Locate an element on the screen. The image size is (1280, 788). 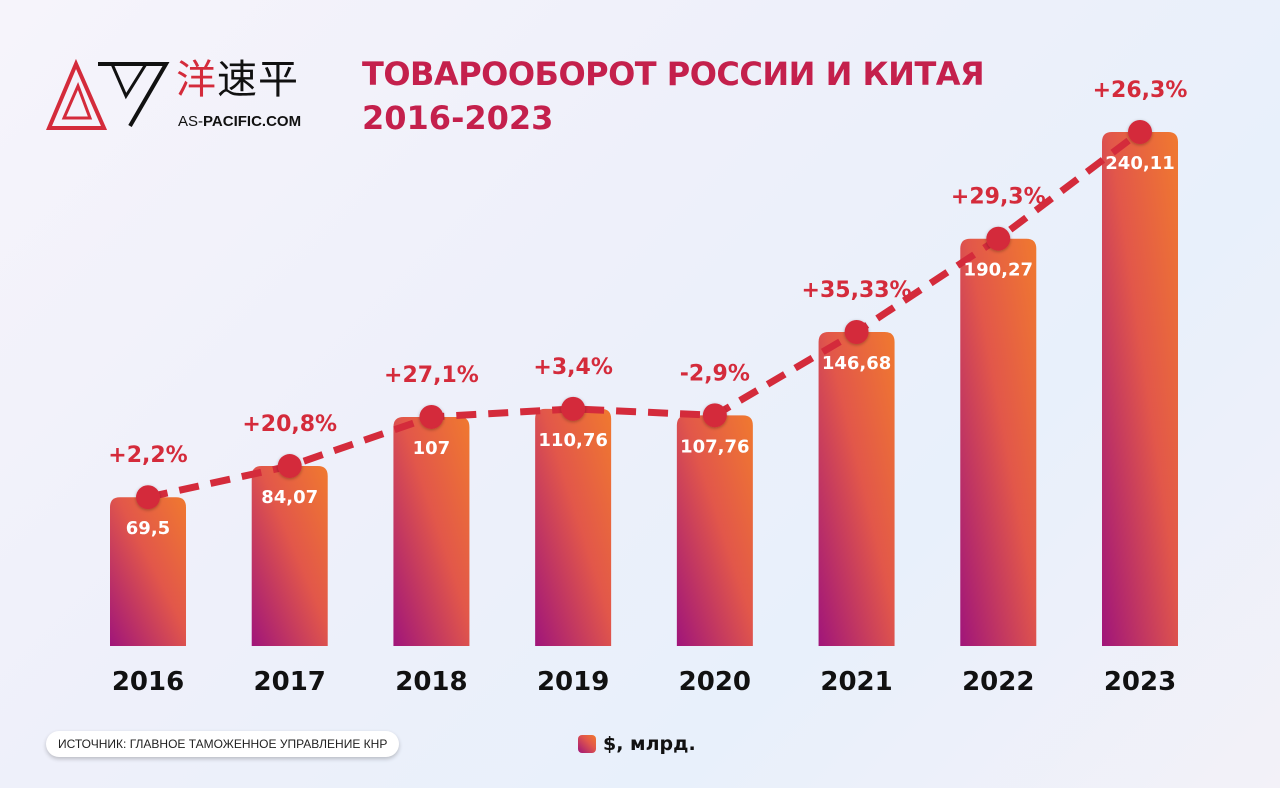
bar-2019 is located at coordinates (573, 527).